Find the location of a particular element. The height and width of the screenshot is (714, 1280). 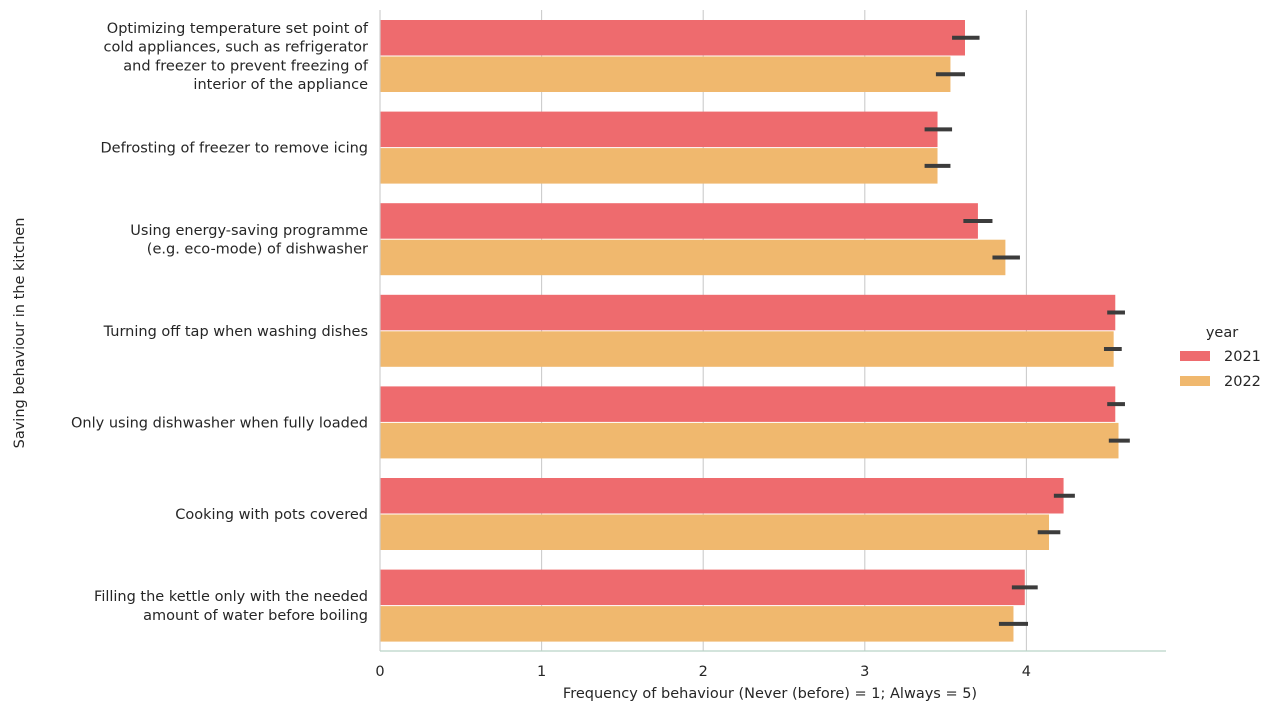

category-label-1: Defrosting of freezer to remove icing is located at coordinates (234, 149).